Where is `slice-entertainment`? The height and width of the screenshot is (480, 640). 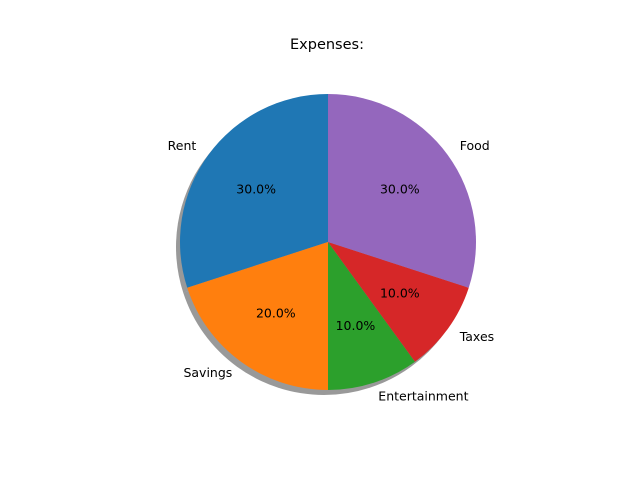
slice-entertainment is located at coordinates (371, 316).